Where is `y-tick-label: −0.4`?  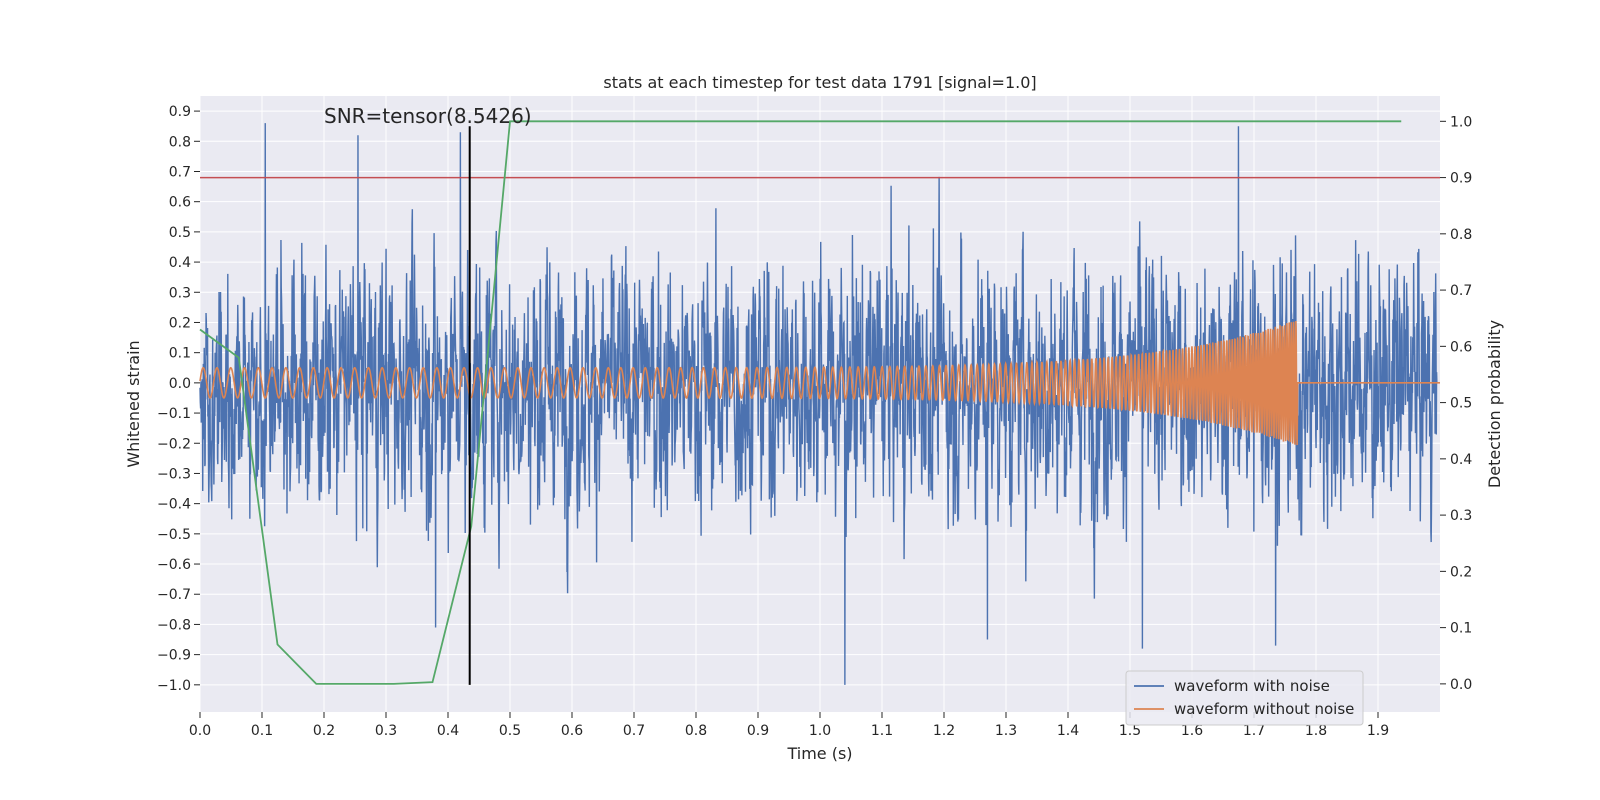 y-tick-label: −0.4 is located at coordinates (174, 505).